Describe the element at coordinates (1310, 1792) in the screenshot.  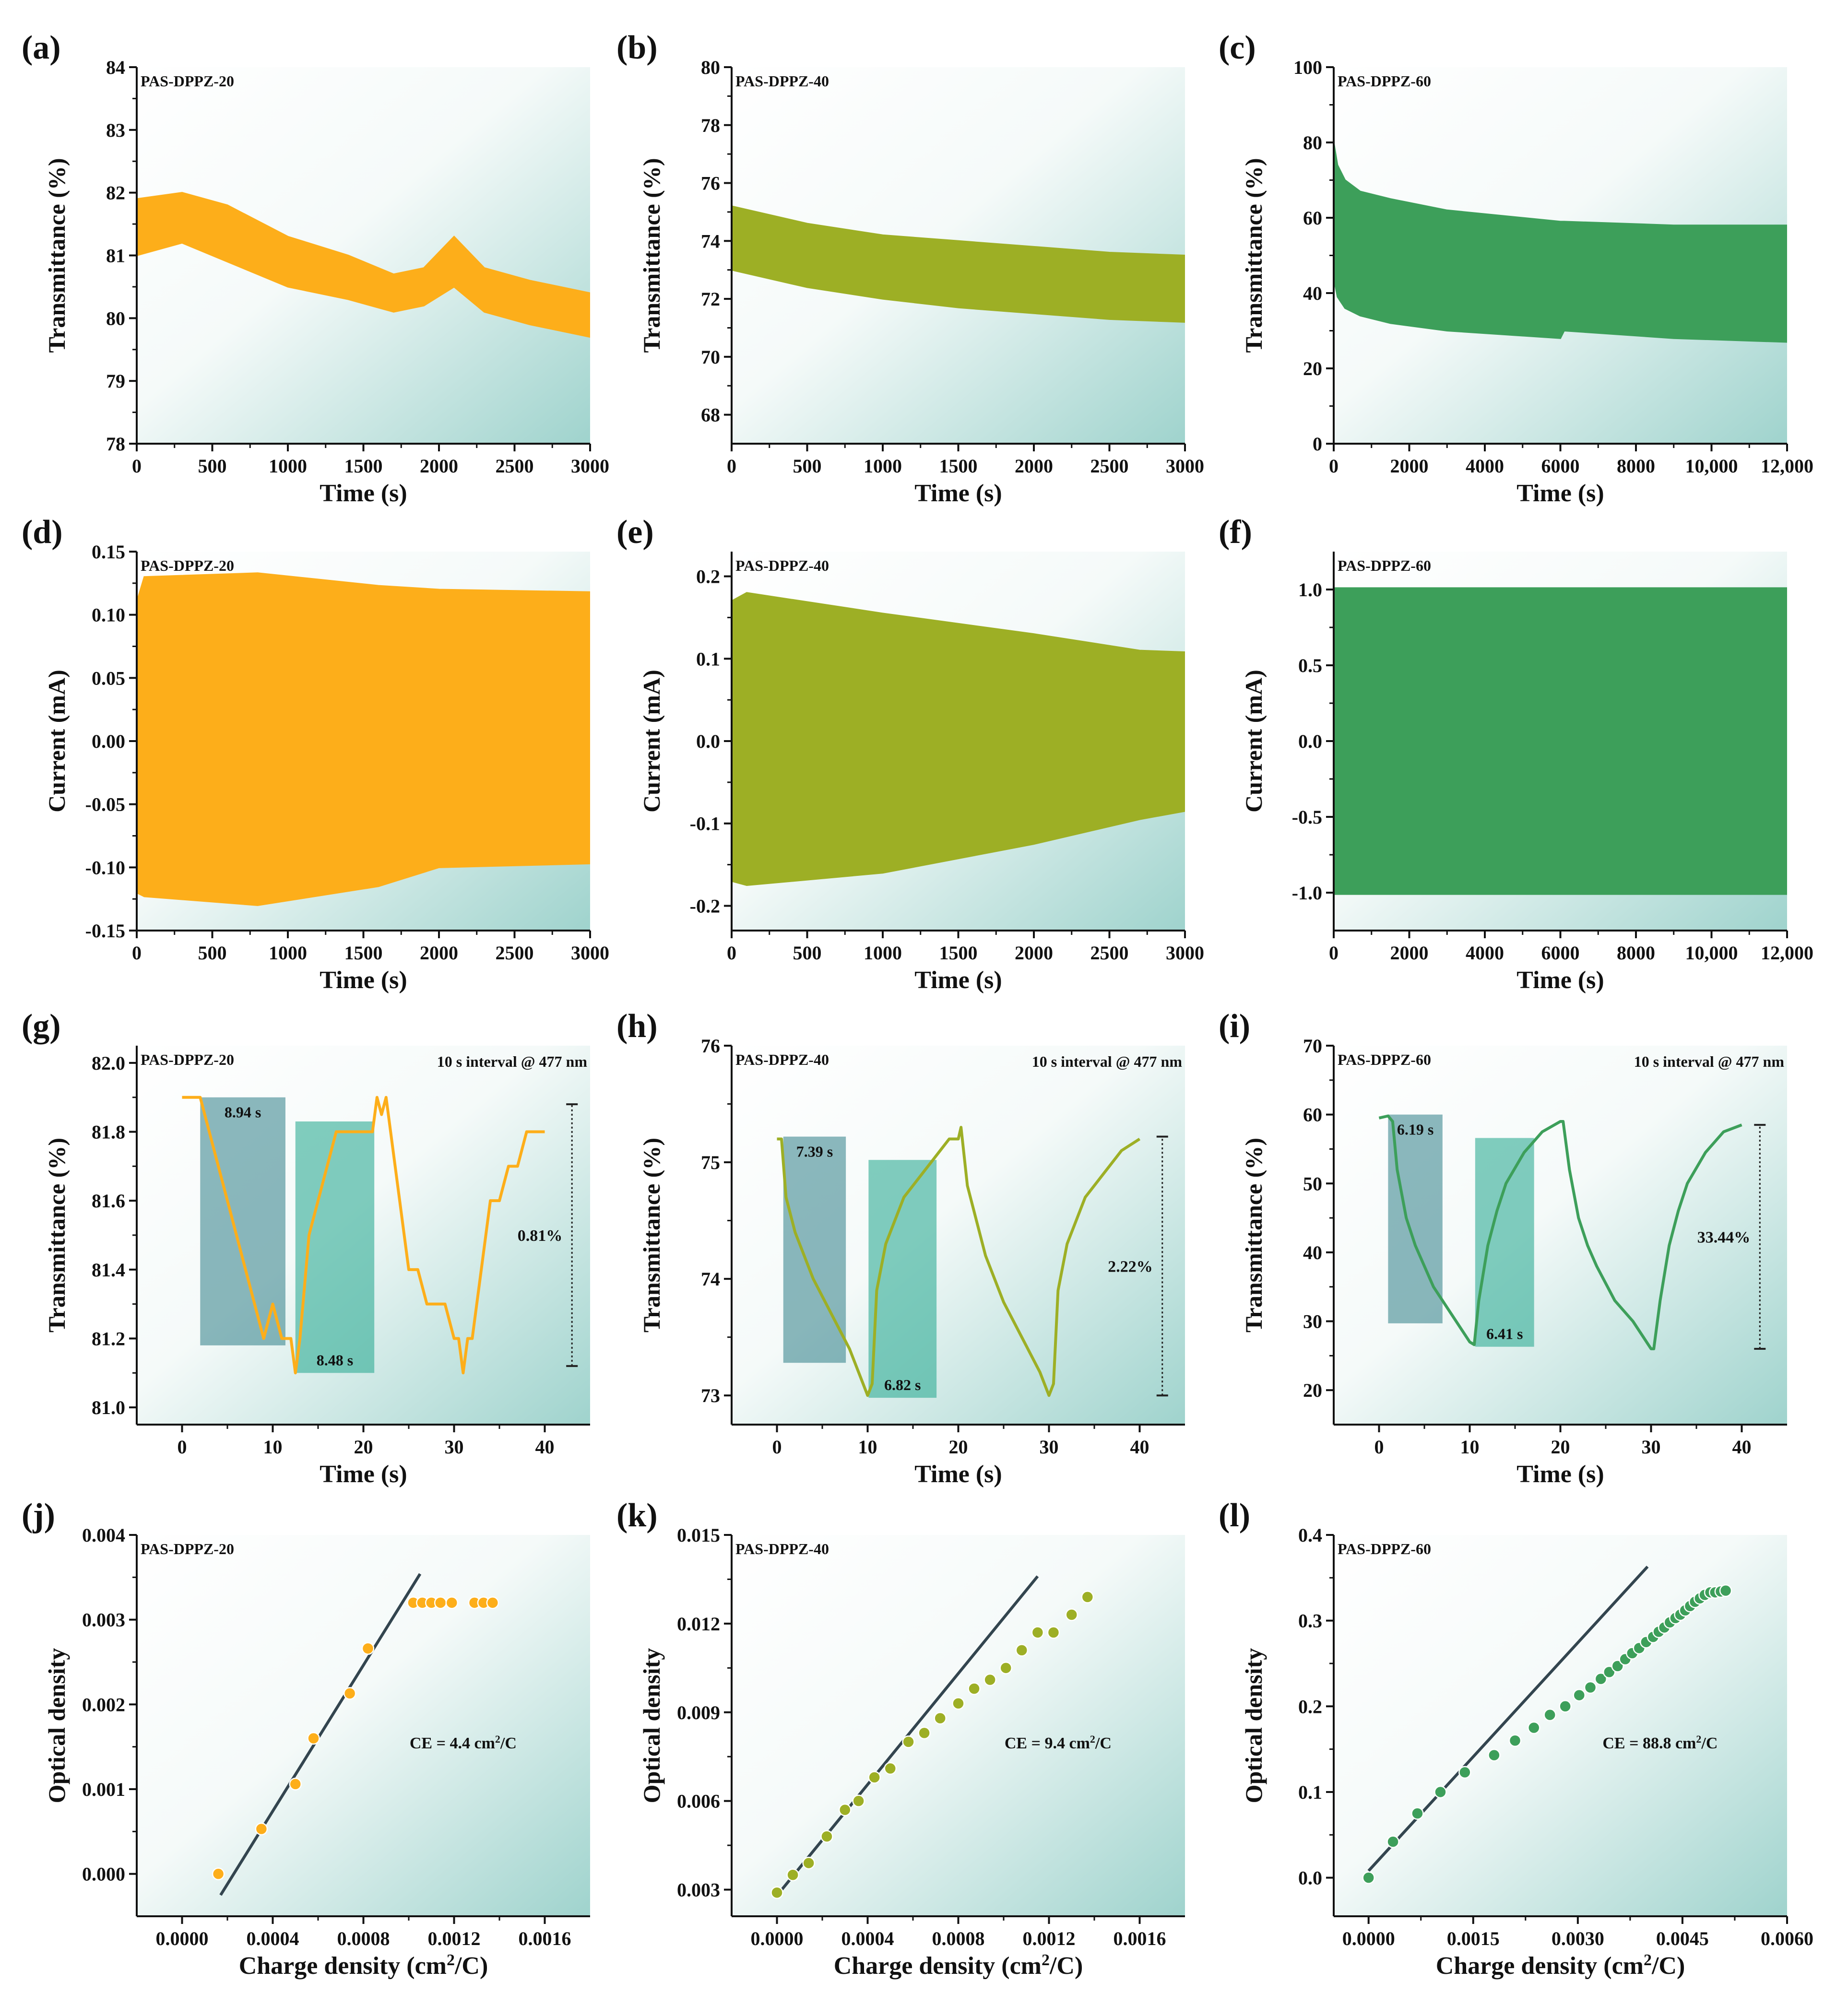
I see `y-tick-label: 0.1` at that location.